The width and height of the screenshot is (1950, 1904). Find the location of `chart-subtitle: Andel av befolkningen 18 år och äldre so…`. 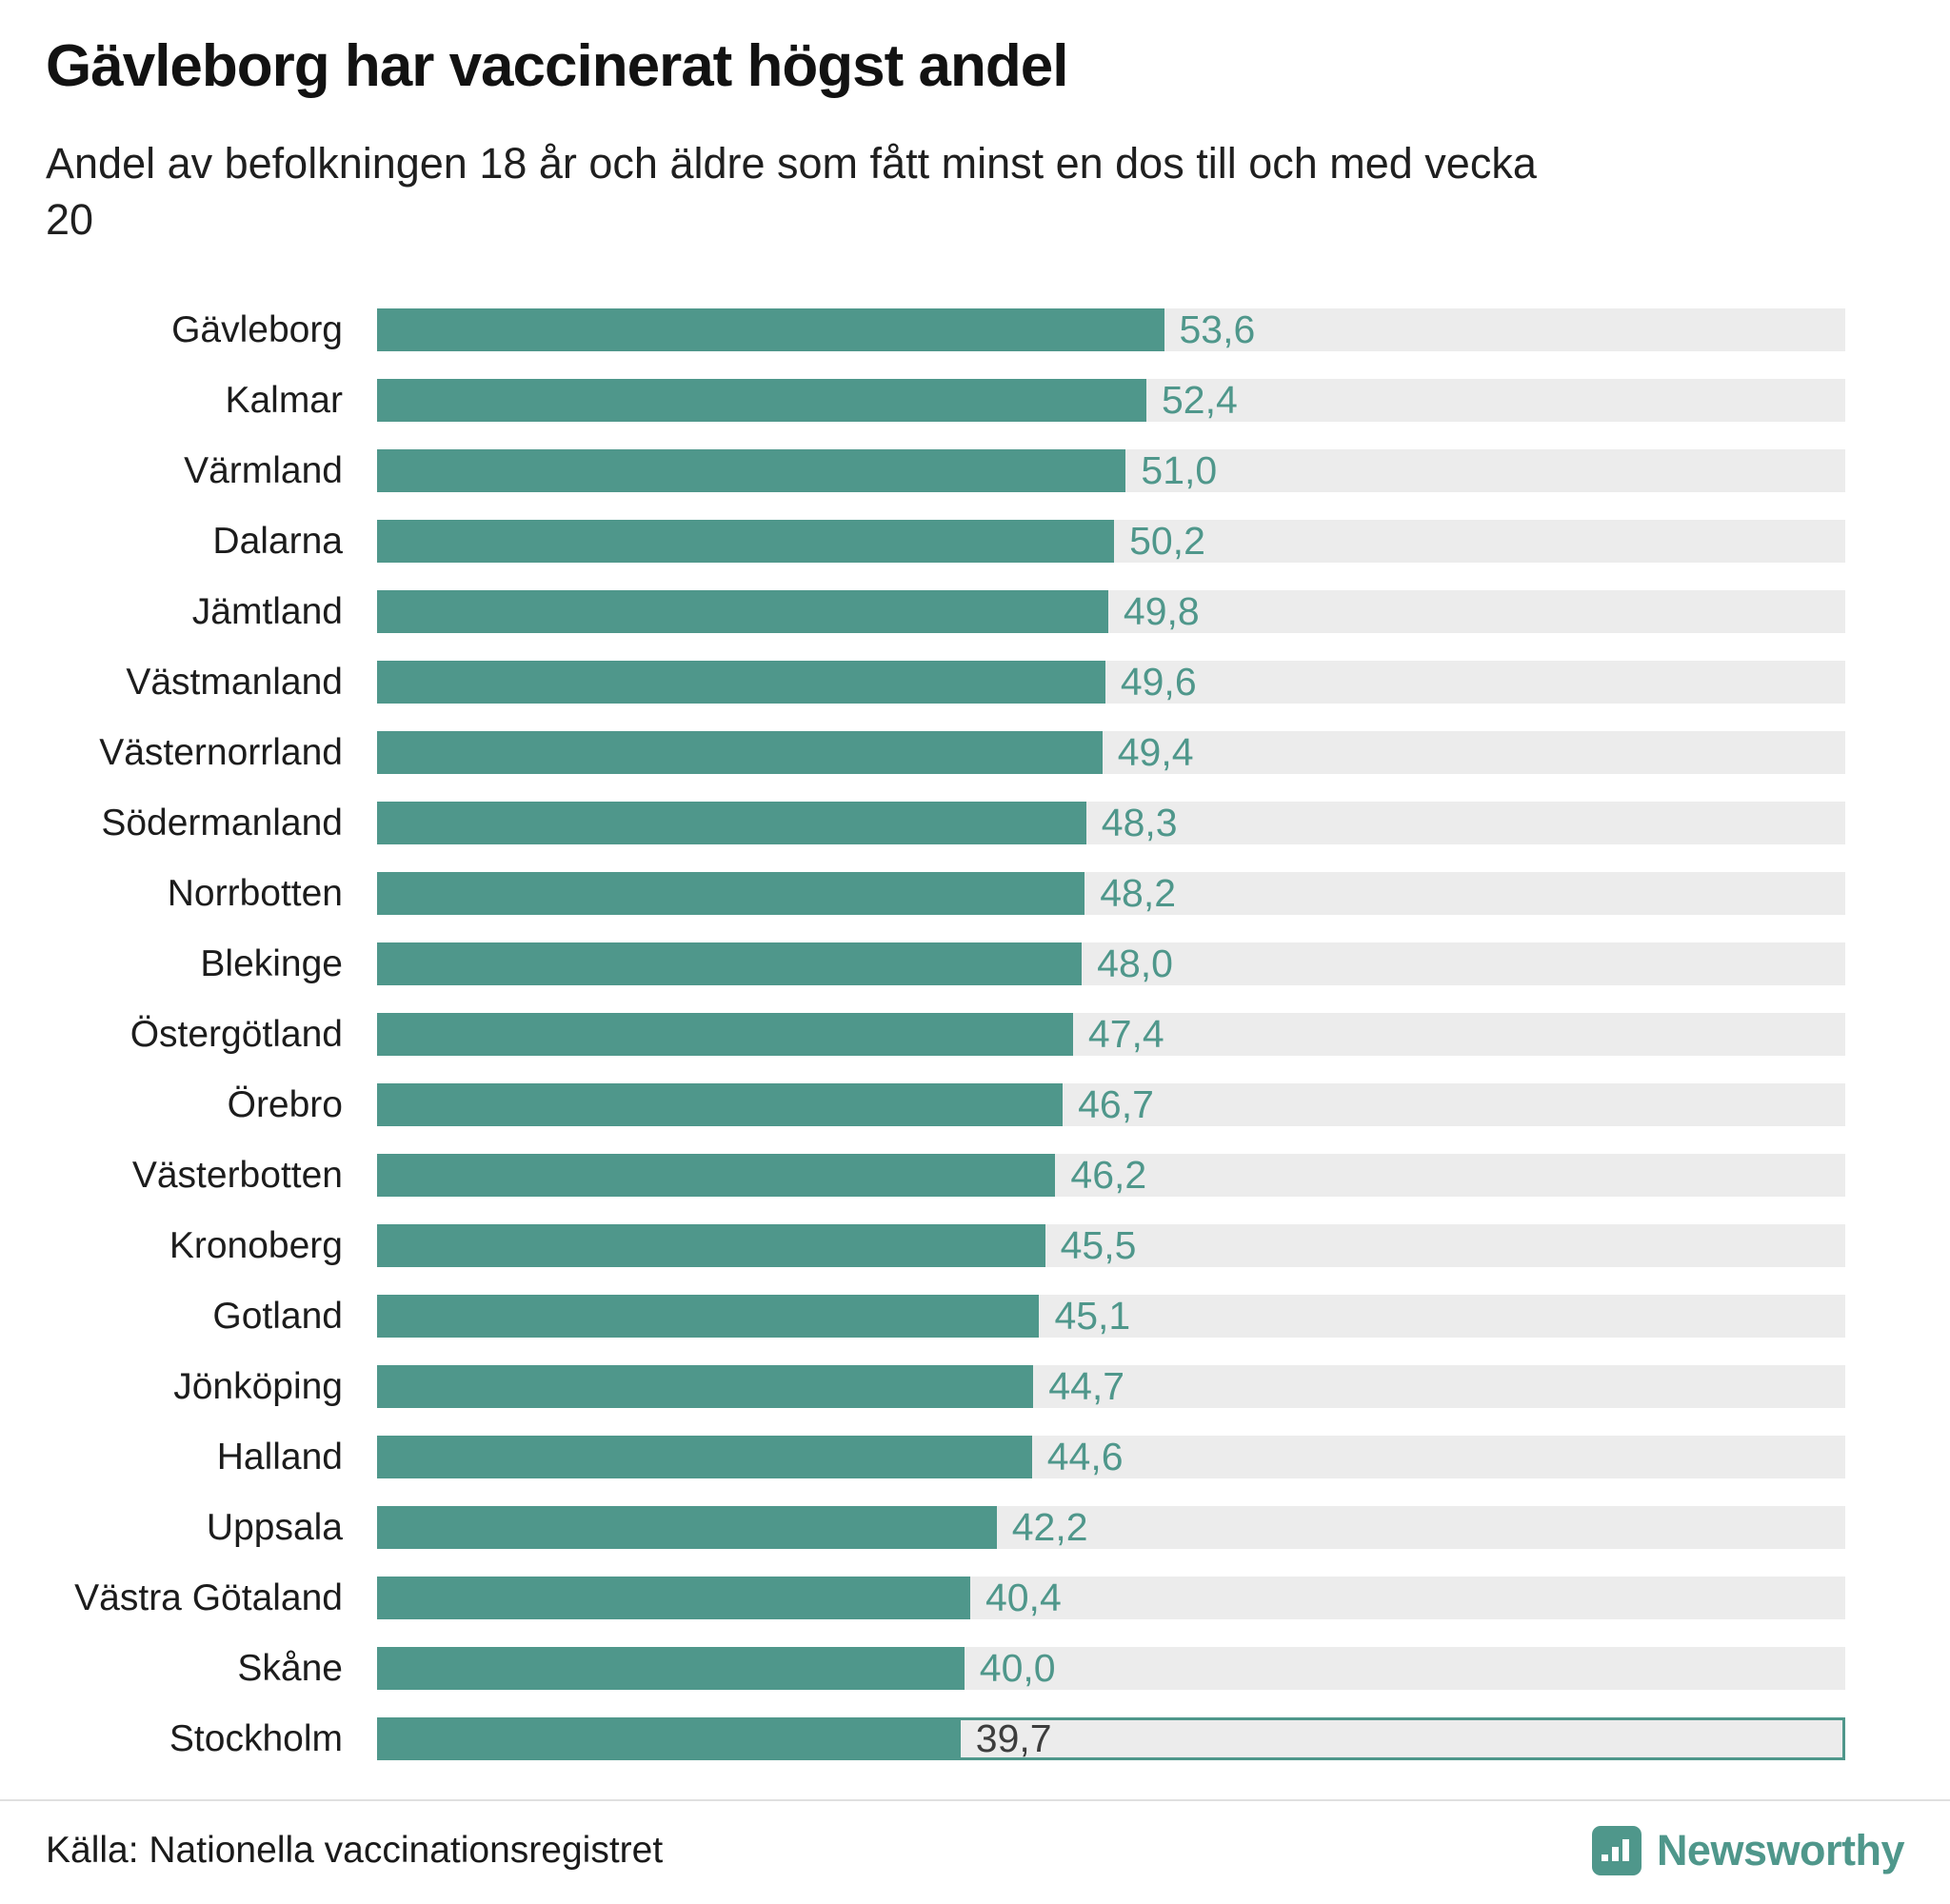

chart-subtitle: Andel av befolkningen 18 år och äldre so… is located at coordinates (791, 191).